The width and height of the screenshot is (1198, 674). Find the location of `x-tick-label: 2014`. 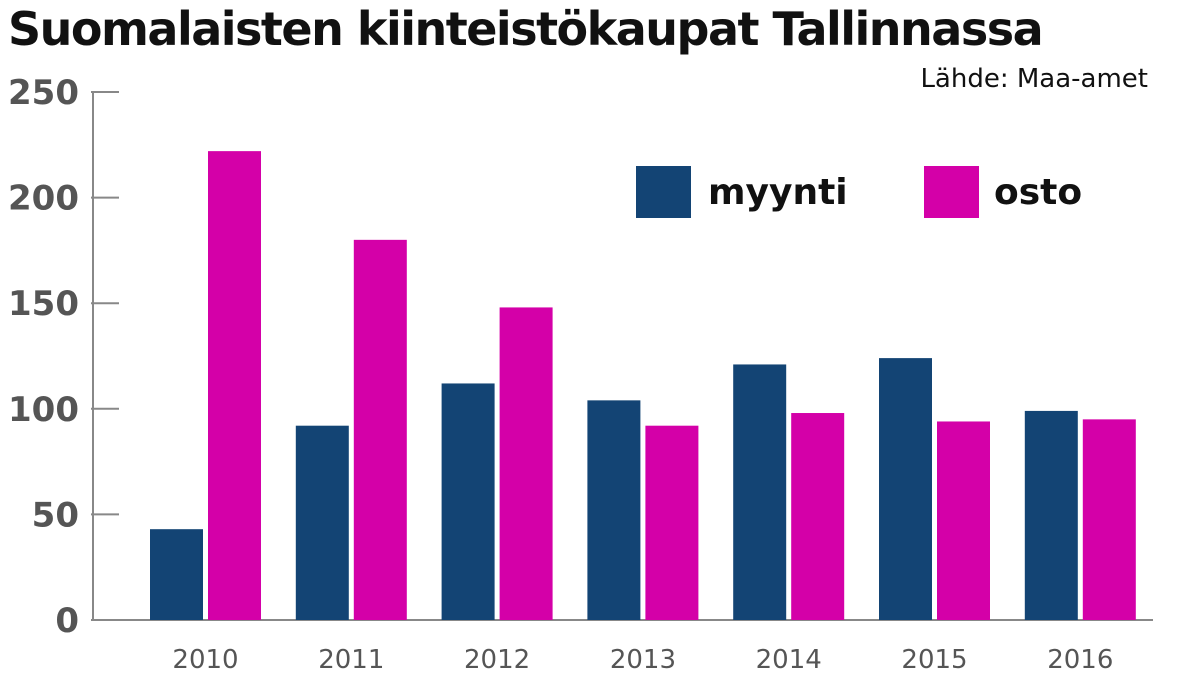

x-tick-label: 2014 is located at coordinates (789, 659).